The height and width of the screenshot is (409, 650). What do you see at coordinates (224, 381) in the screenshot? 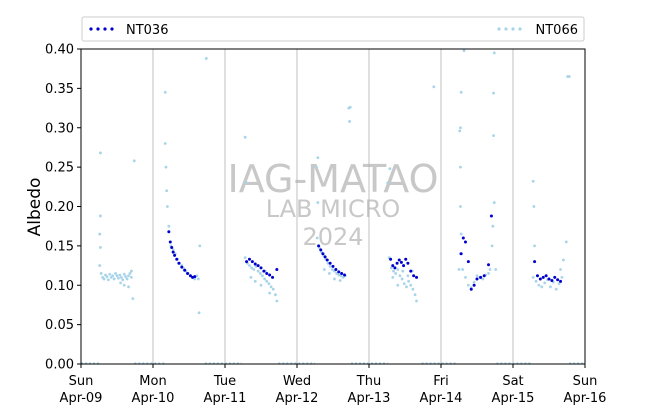
I see `x-tick-day-2: Tue` at bounding box center [224, 381].